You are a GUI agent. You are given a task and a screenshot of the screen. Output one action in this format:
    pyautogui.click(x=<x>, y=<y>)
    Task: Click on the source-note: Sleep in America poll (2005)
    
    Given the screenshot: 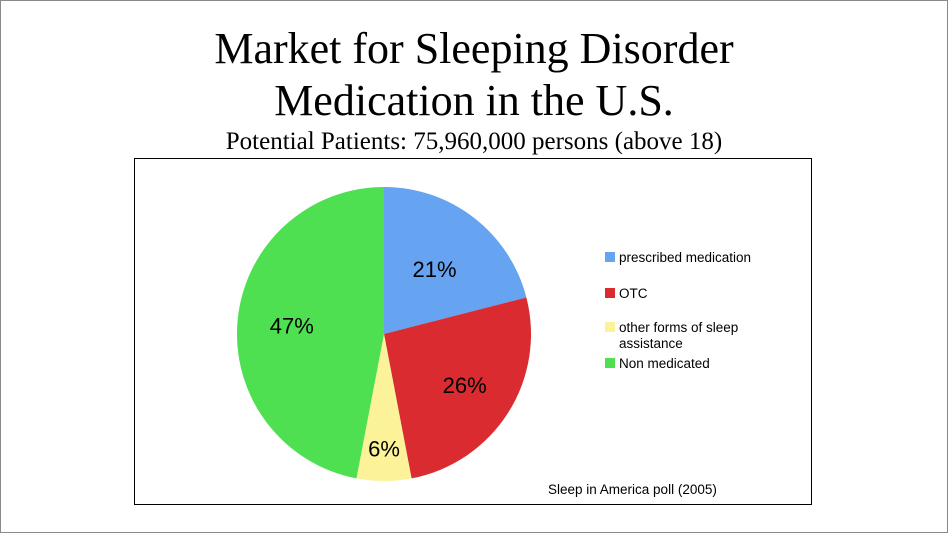 What is the action you would take?
    pyautogui.click(x=632, y=489)
    